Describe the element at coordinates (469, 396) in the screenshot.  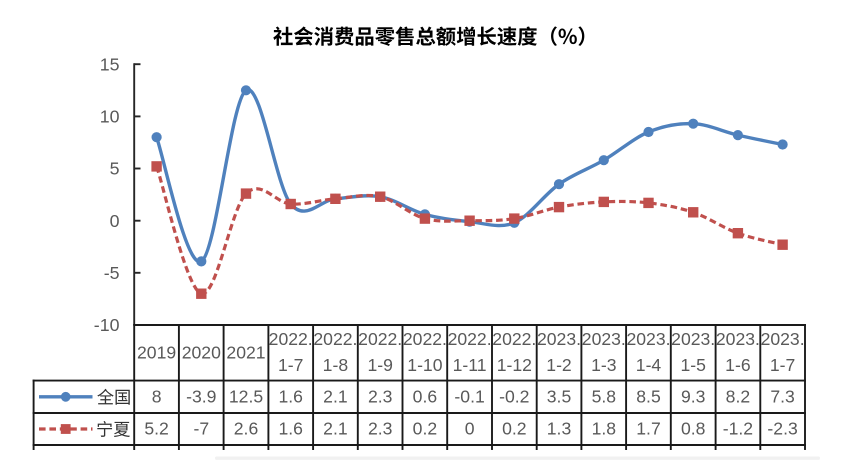
I see `svg-text: -0.1` at that location.